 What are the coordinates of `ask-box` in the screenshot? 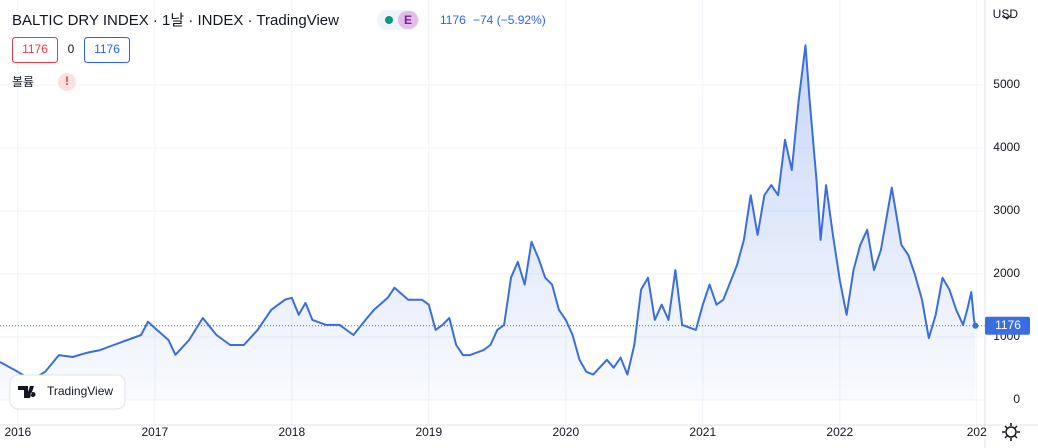 It's located at (107, 50).